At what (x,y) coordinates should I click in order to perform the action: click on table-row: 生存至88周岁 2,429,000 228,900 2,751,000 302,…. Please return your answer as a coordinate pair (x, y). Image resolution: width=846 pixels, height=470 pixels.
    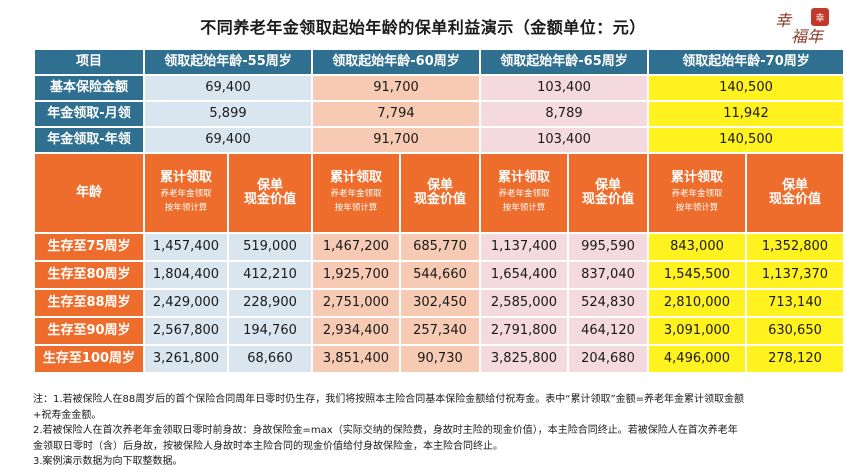
    Looking at the image, I should click on (439, 303).